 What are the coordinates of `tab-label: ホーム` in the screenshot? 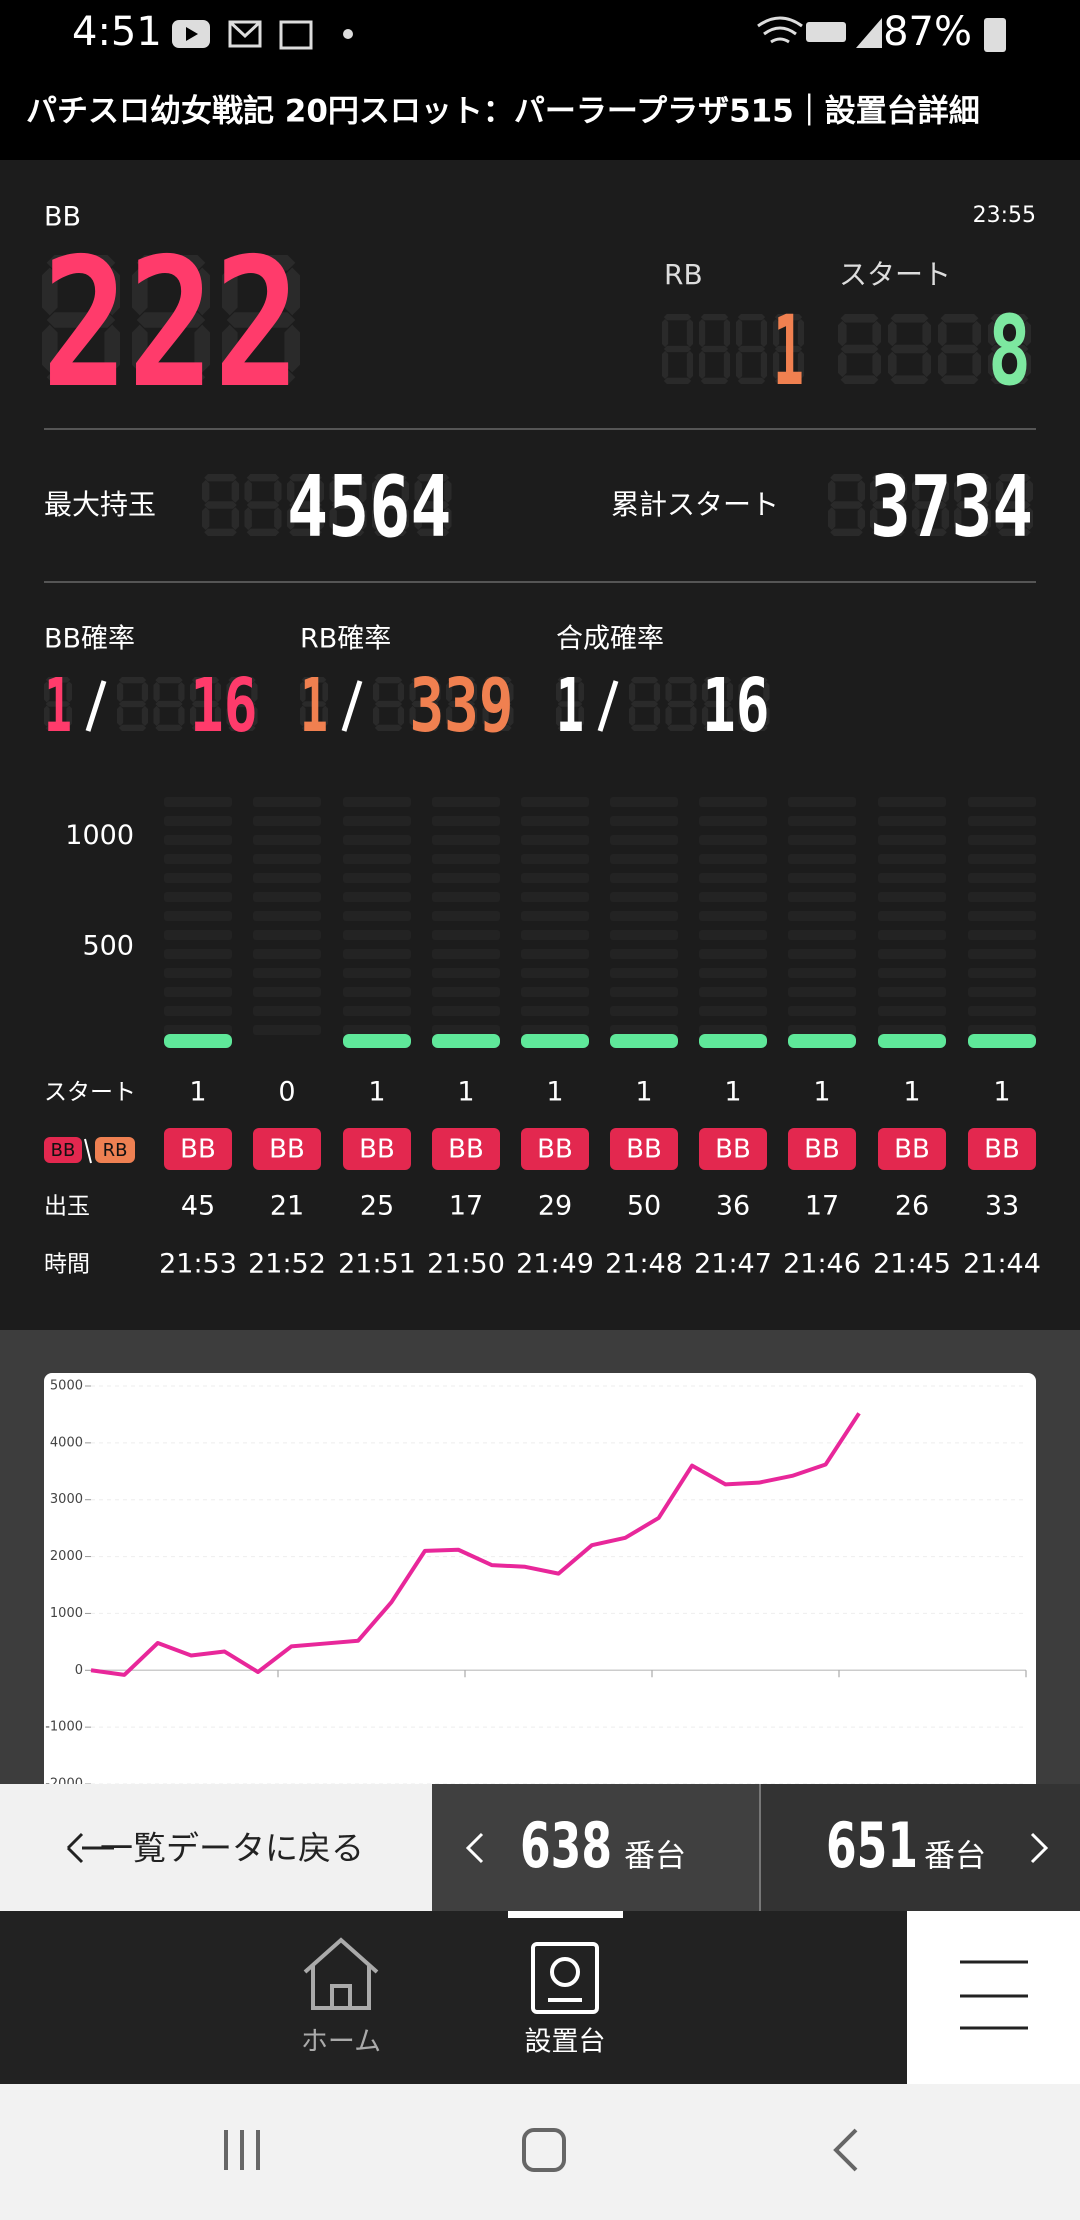 It's located at (341, 2042).